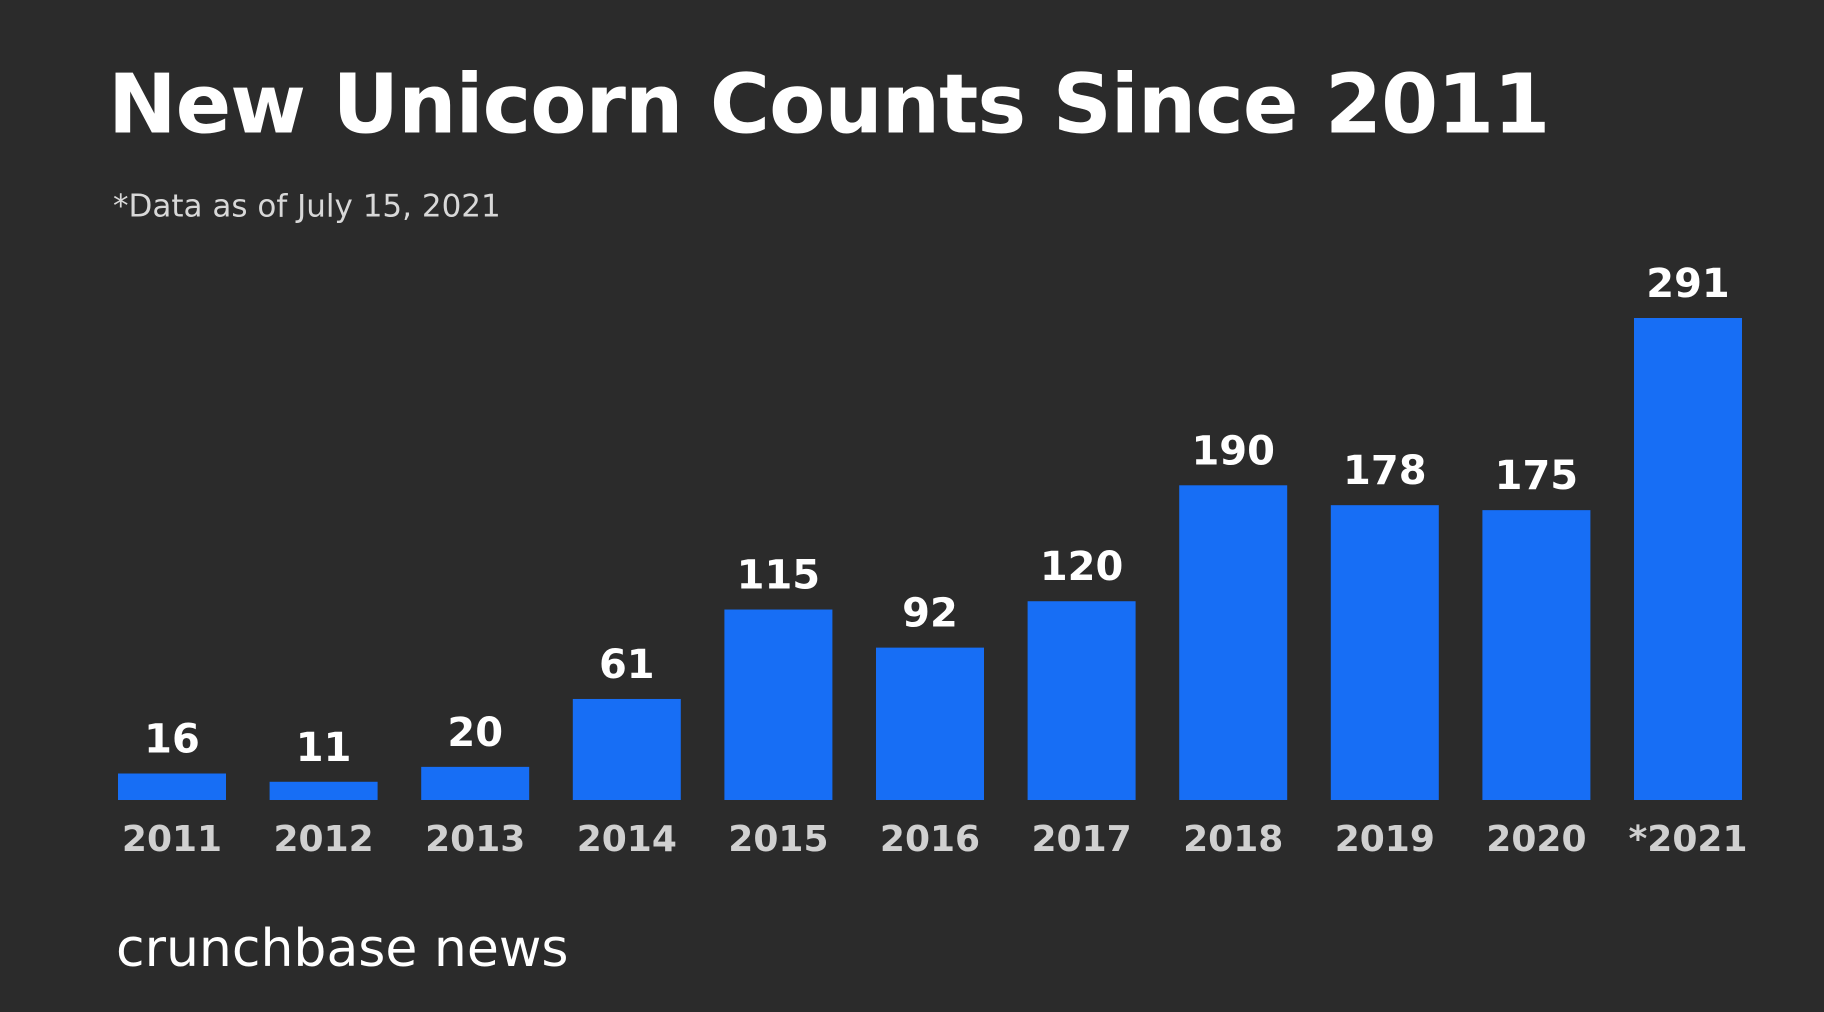 The width and height of the screenshot is (1824, 1012). I want to click on value-label: 16, so click(172, 739).